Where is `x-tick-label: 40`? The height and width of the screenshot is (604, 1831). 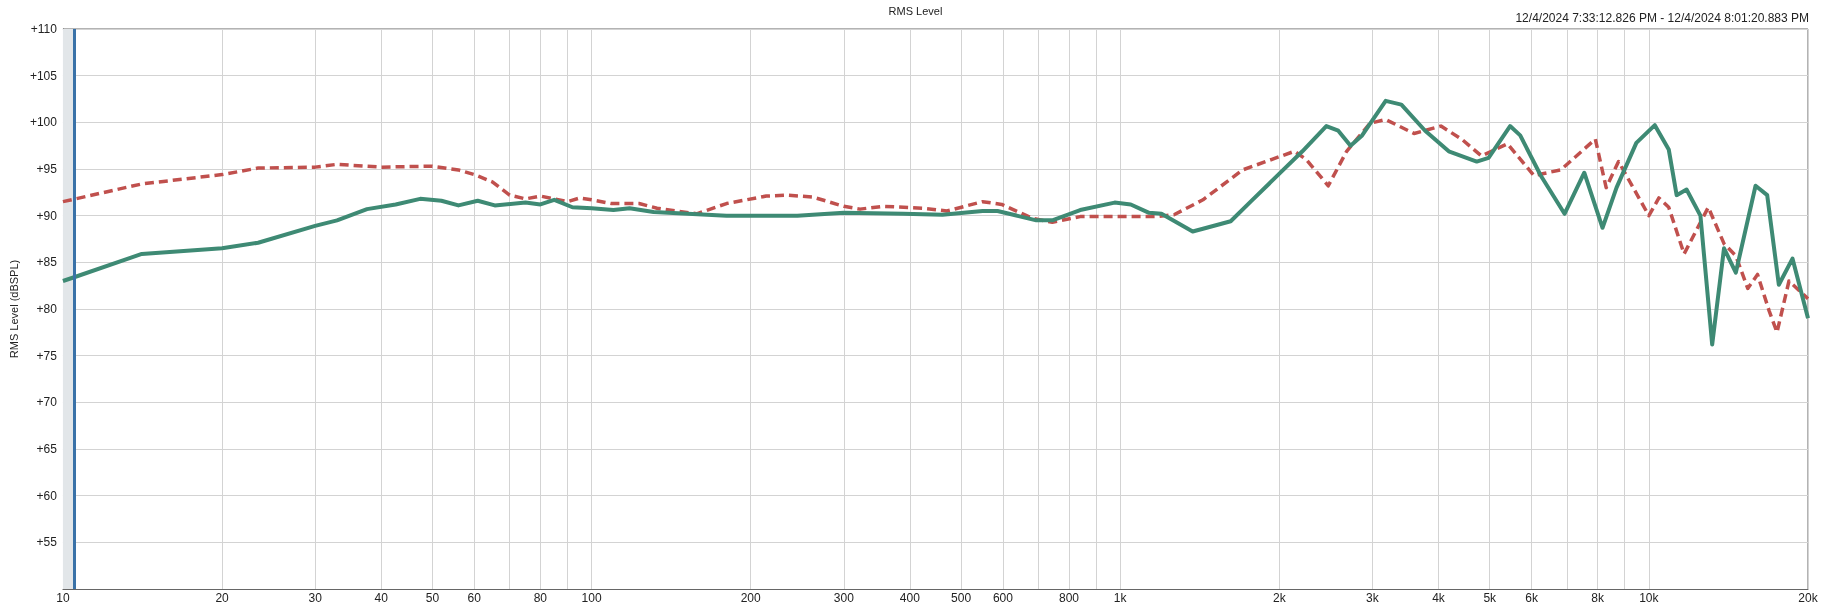 x-tick-label: 40 is located at coordinates (381, 597).